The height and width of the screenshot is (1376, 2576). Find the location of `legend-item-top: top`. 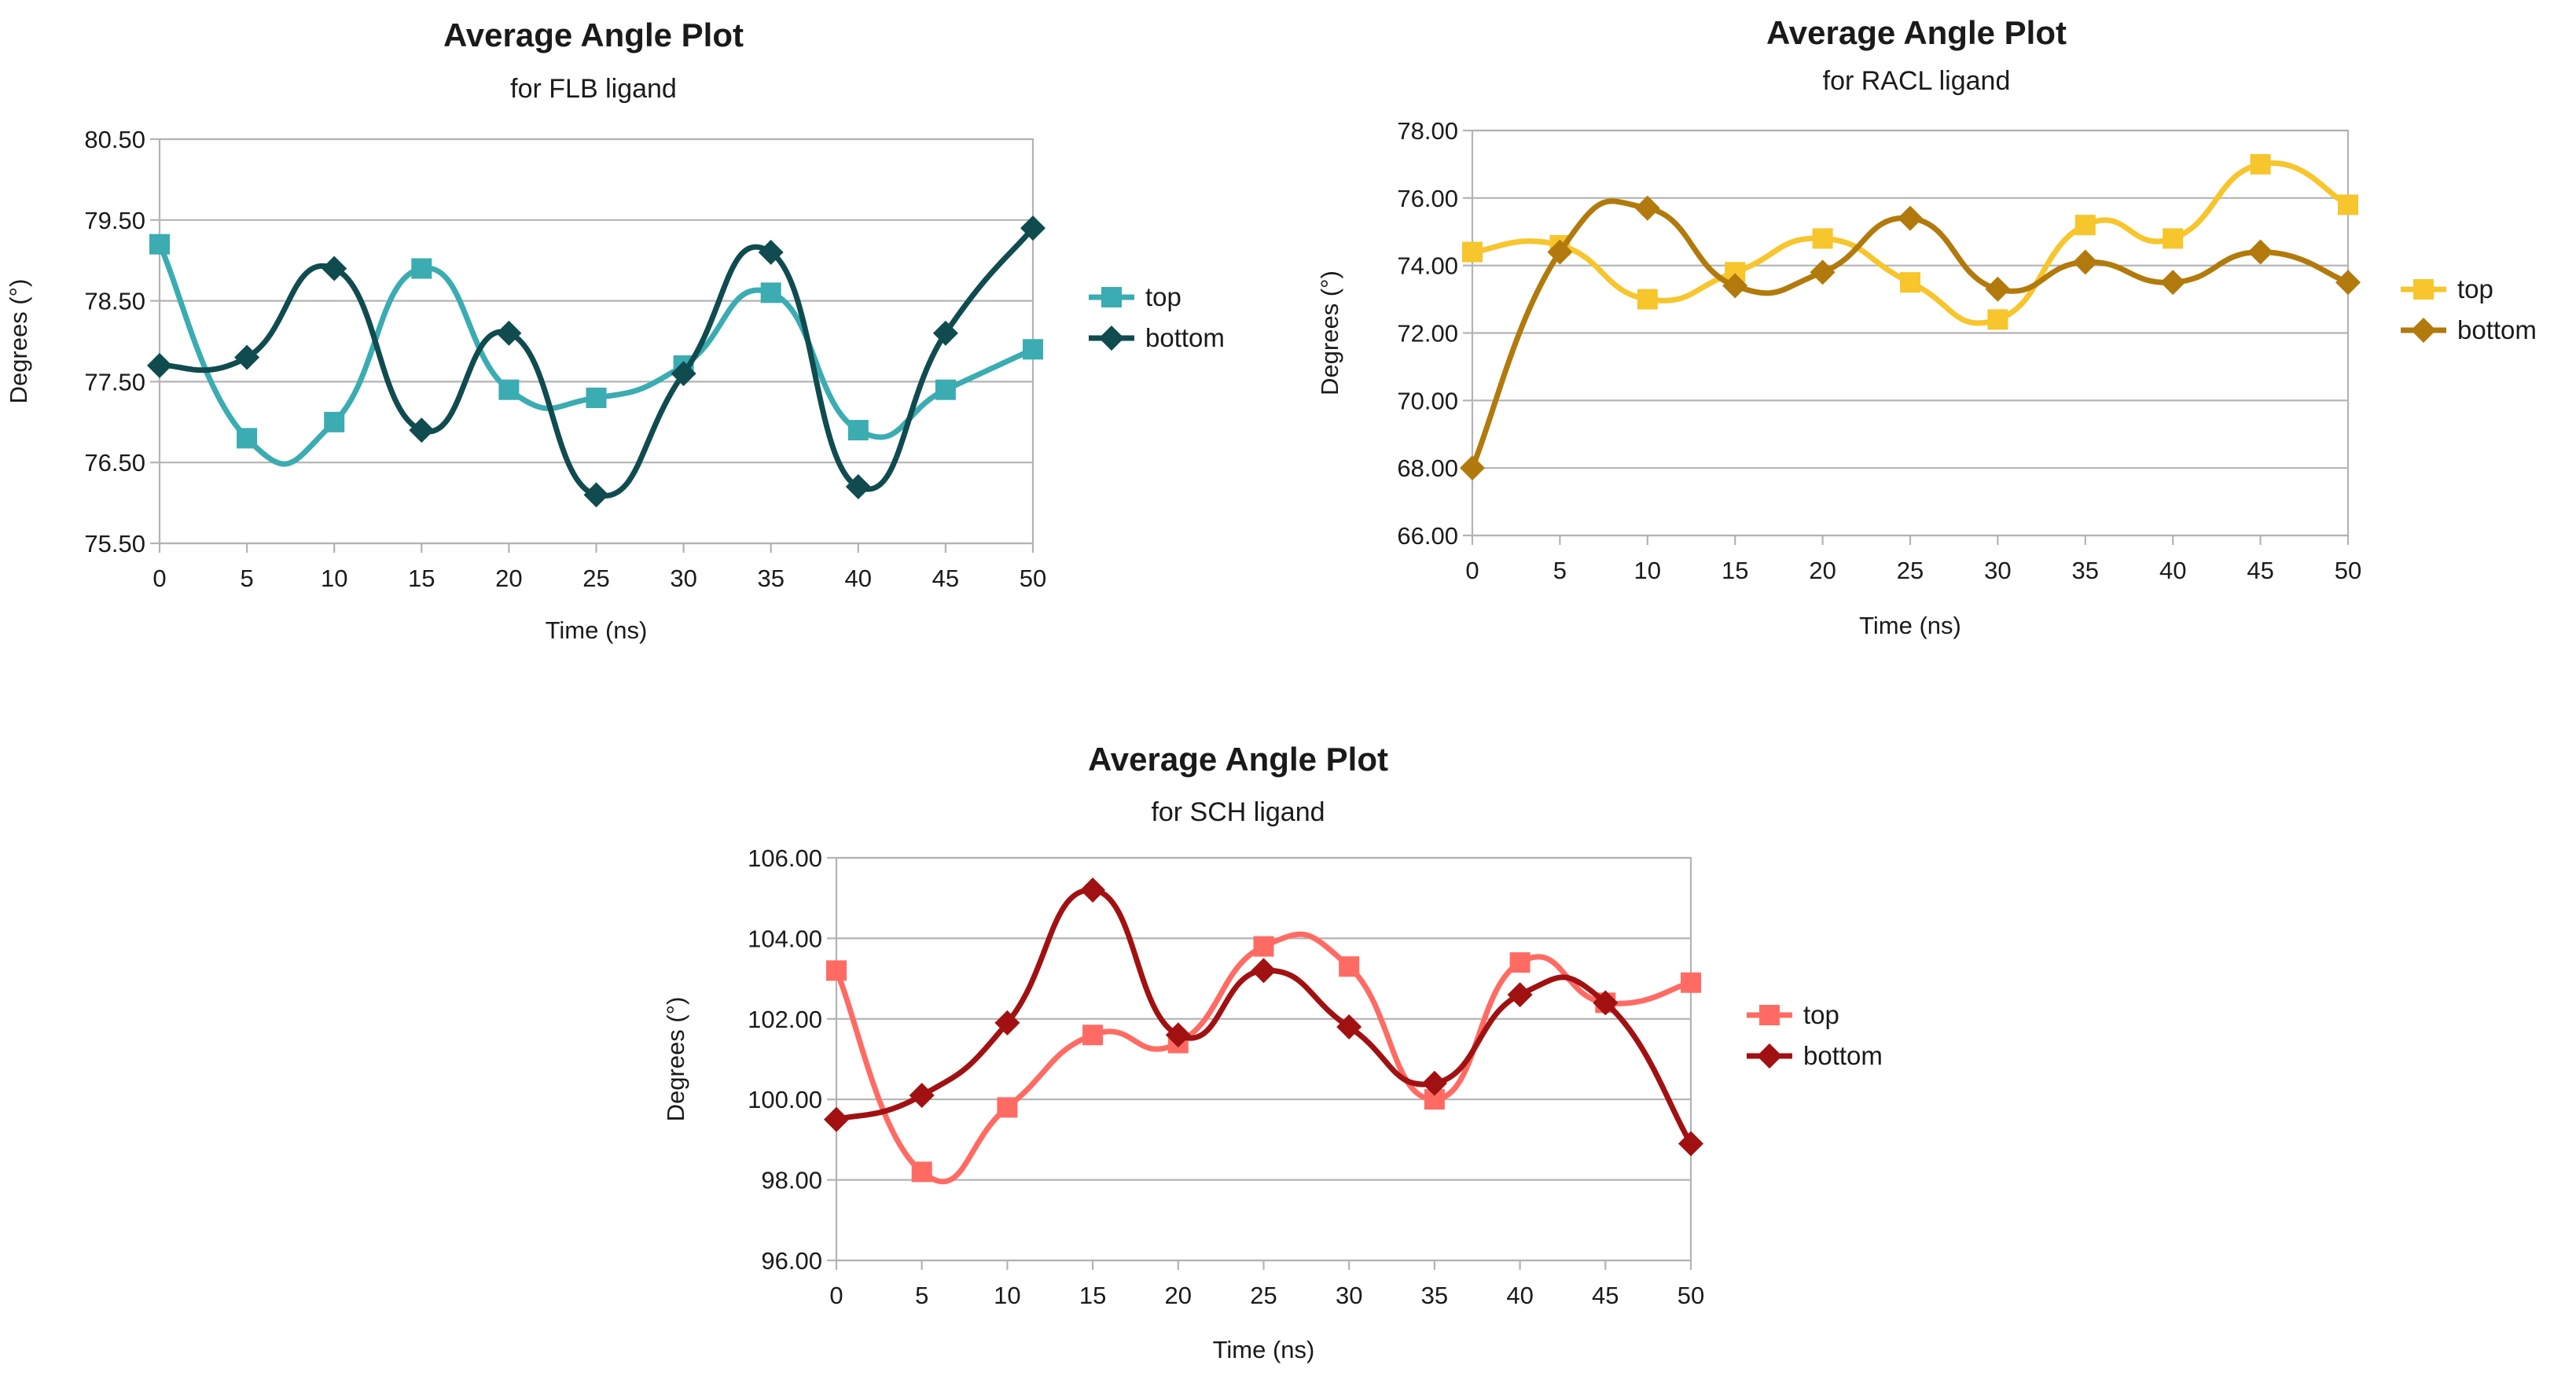

legend-item-top: top is located at coordinates (1135, 296).